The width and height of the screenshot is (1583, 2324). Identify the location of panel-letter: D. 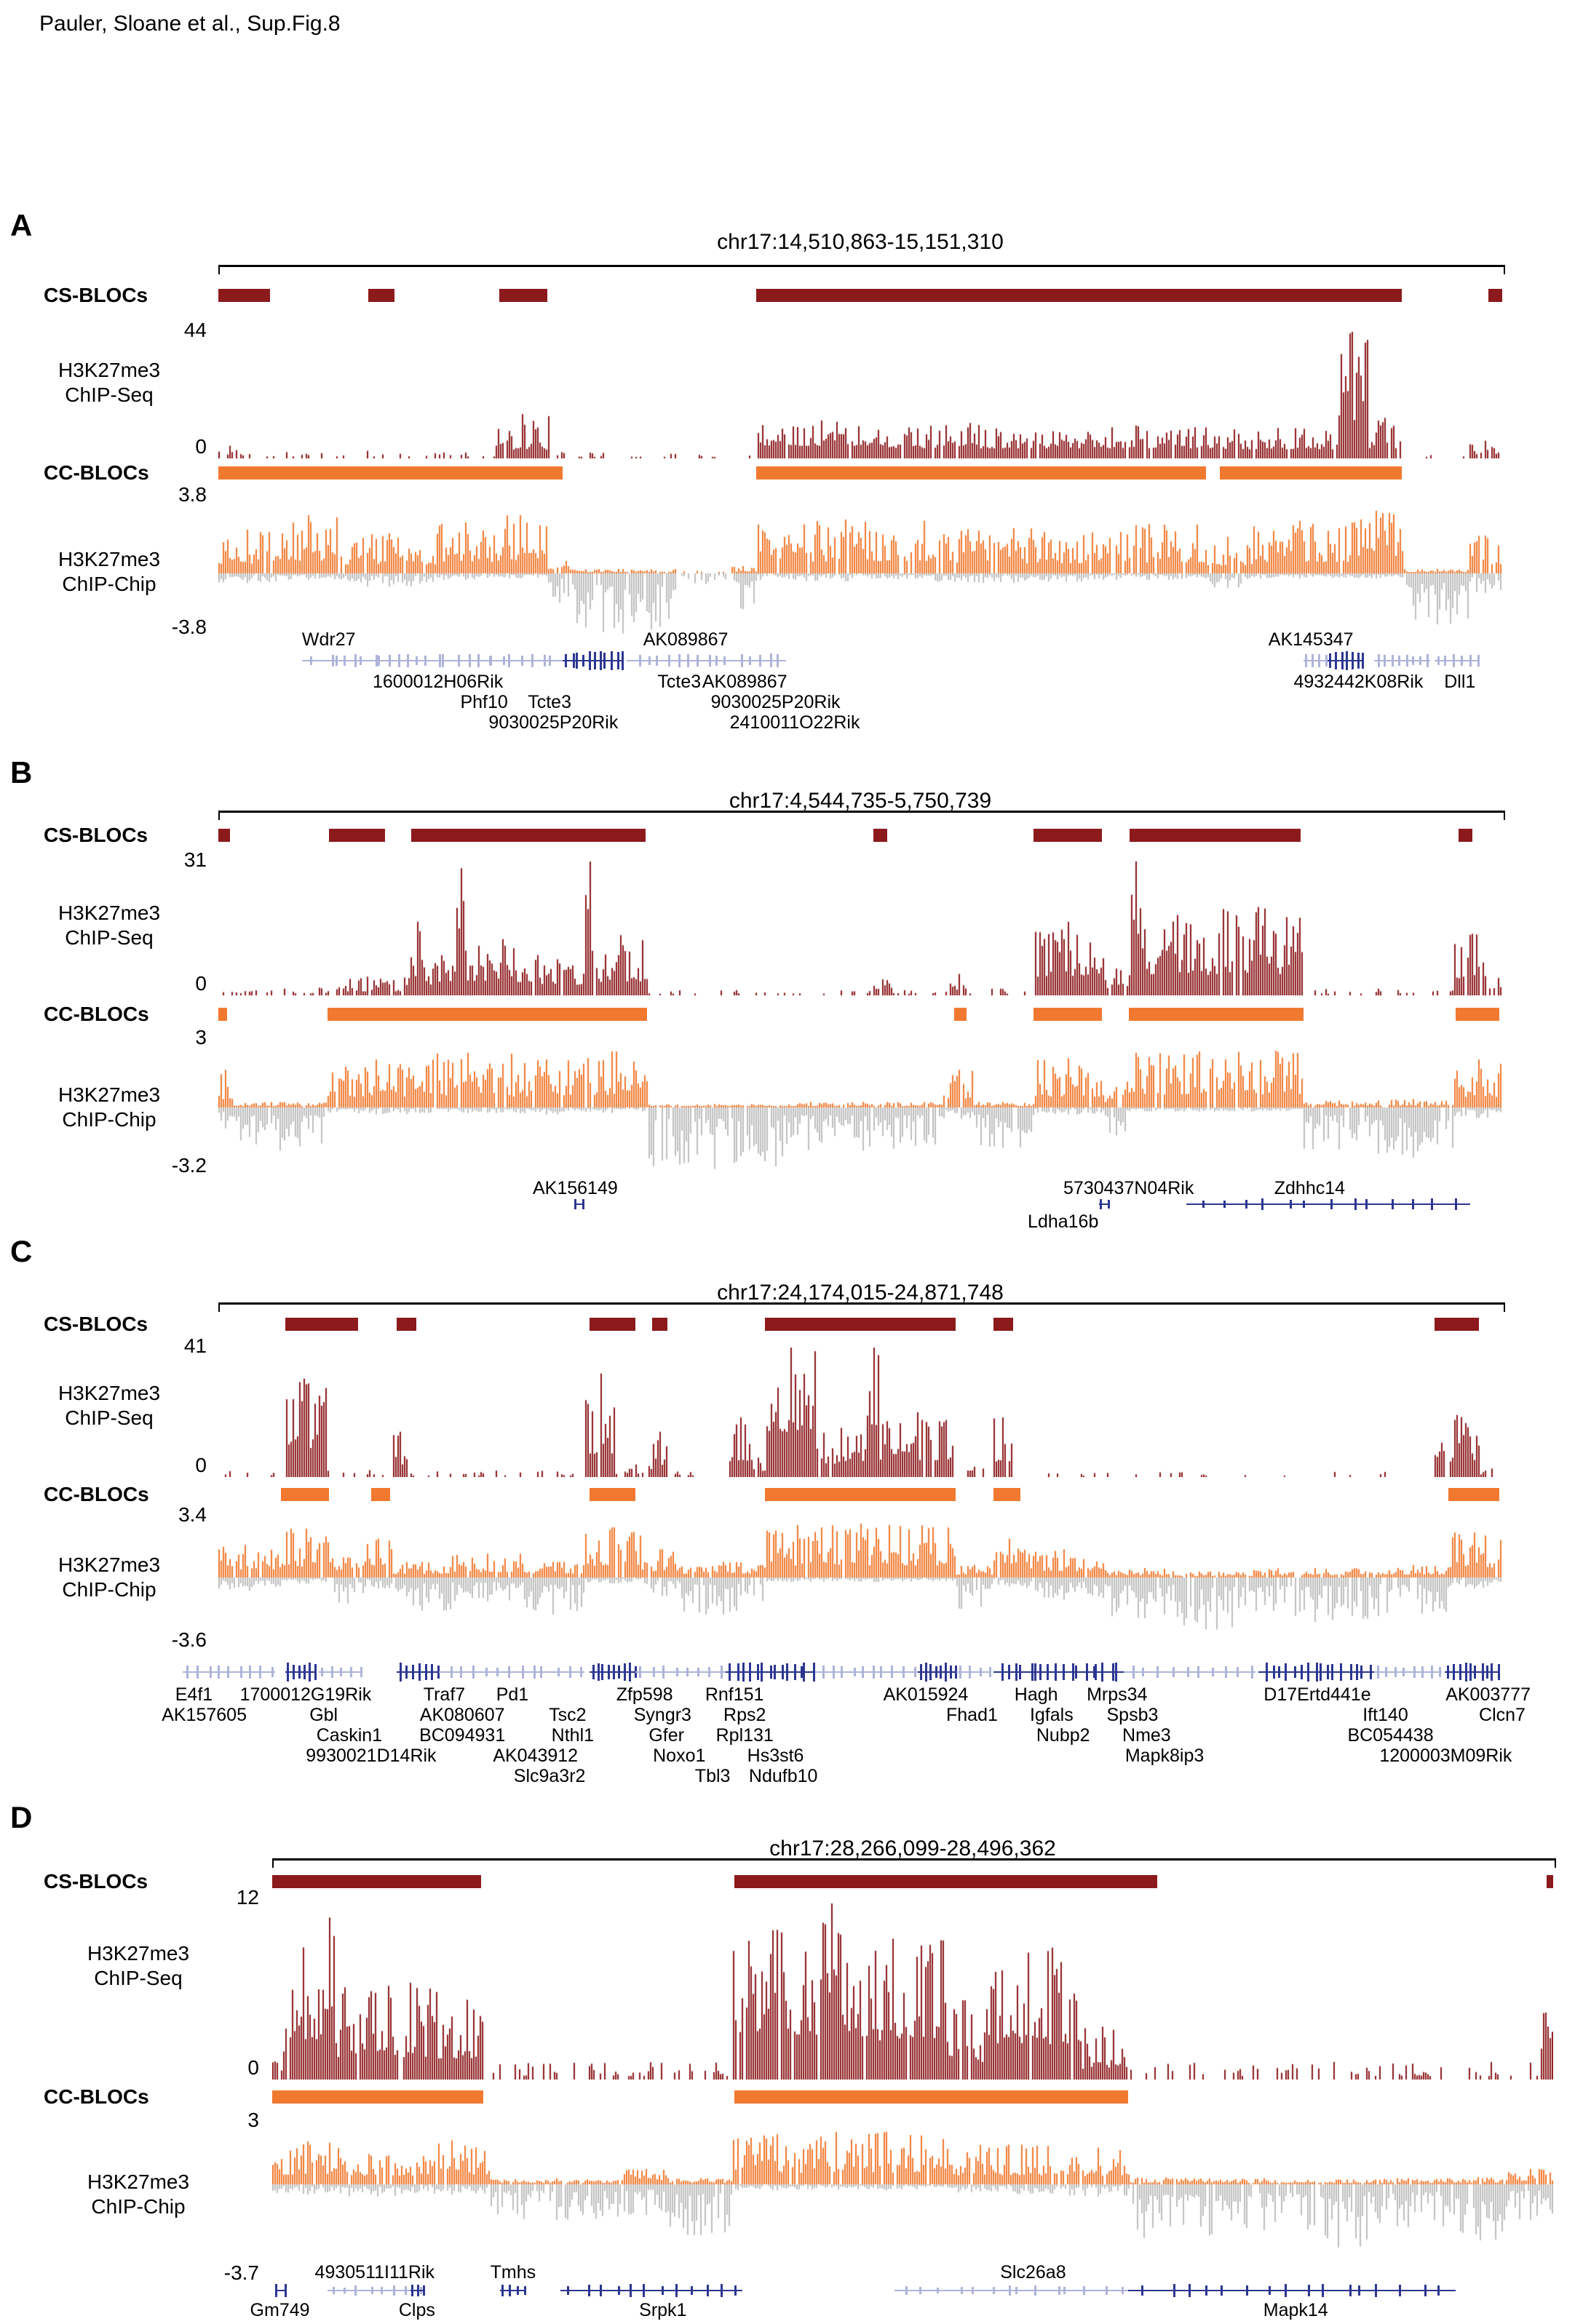
(21, 1817).